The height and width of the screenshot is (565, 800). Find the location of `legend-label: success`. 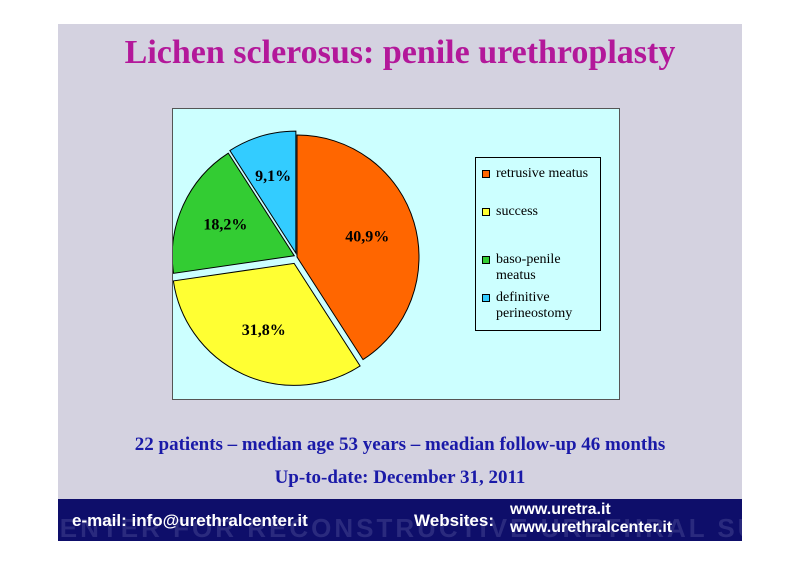

legend-label: success is located at coordinates (517, 211).